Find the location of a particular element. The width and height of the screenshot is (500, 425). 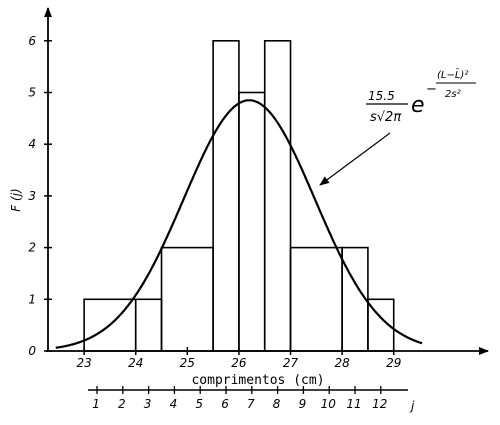

j-ticks: 1 2 3 4 5 6 7 8 9 10 11 12 is located at coordinates (239, 398).